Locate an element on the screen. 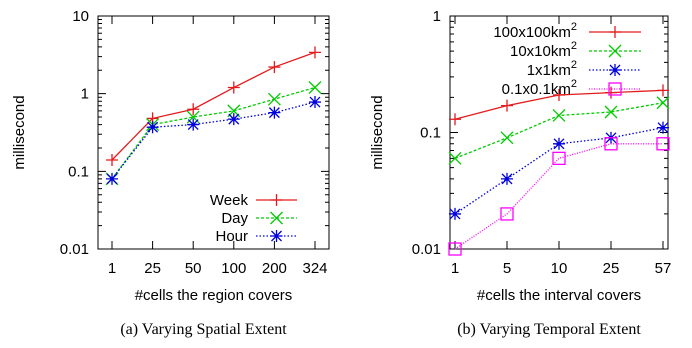  y-tick-label: 10 is located at coordinates (80, 16).